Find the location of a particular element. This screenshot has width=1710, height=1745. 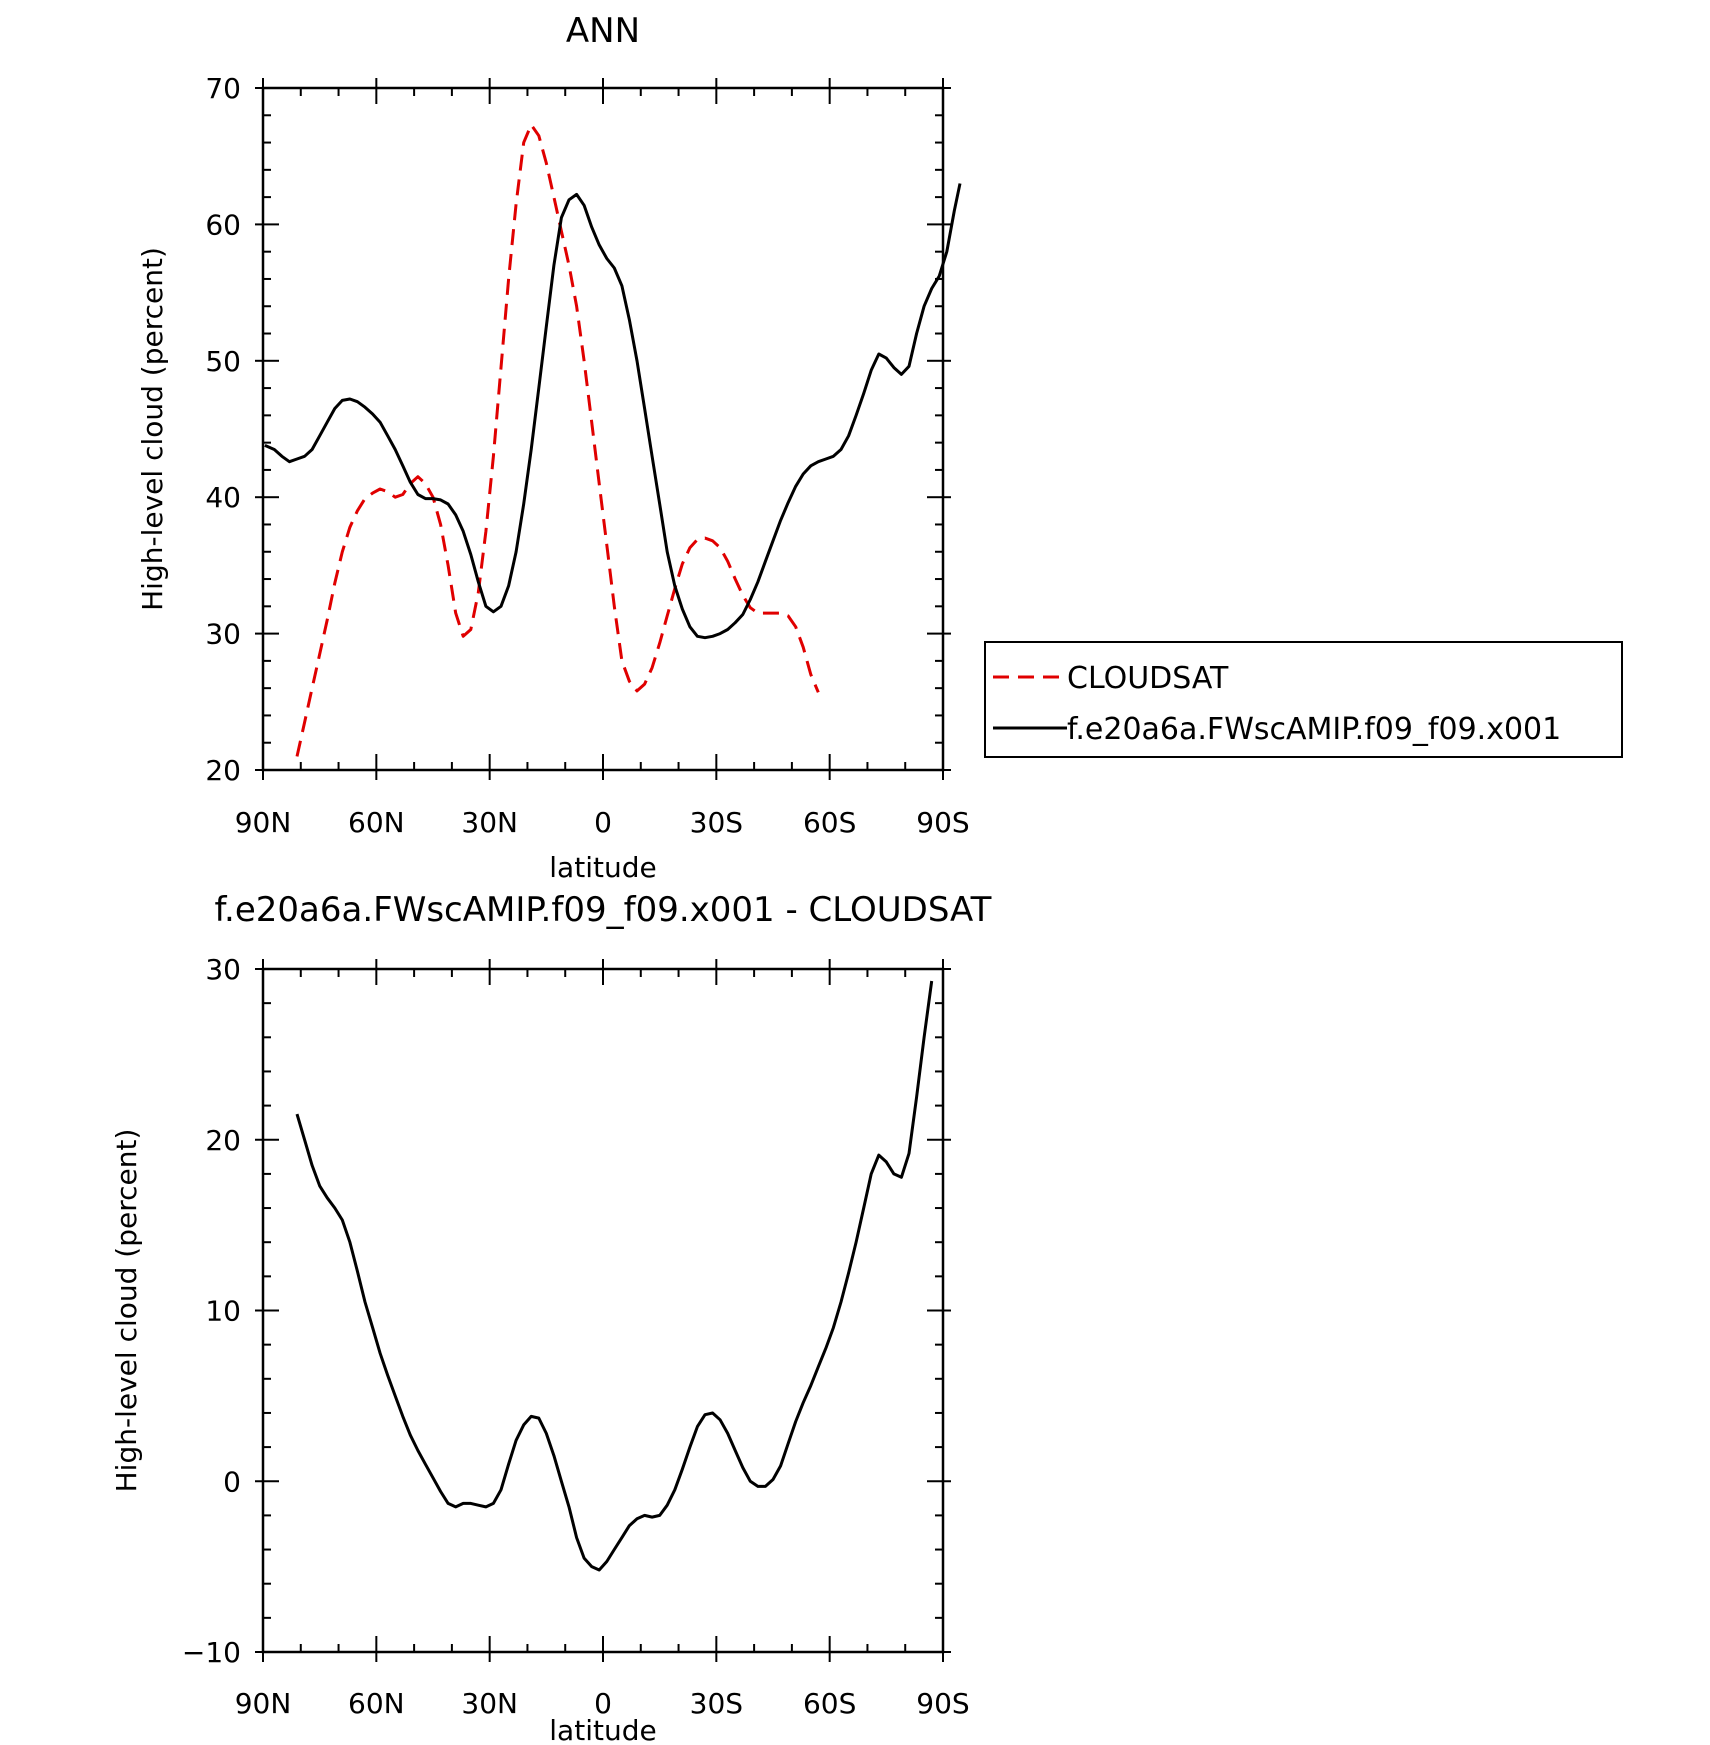

legend-box is located at coordinates (1303, 699).